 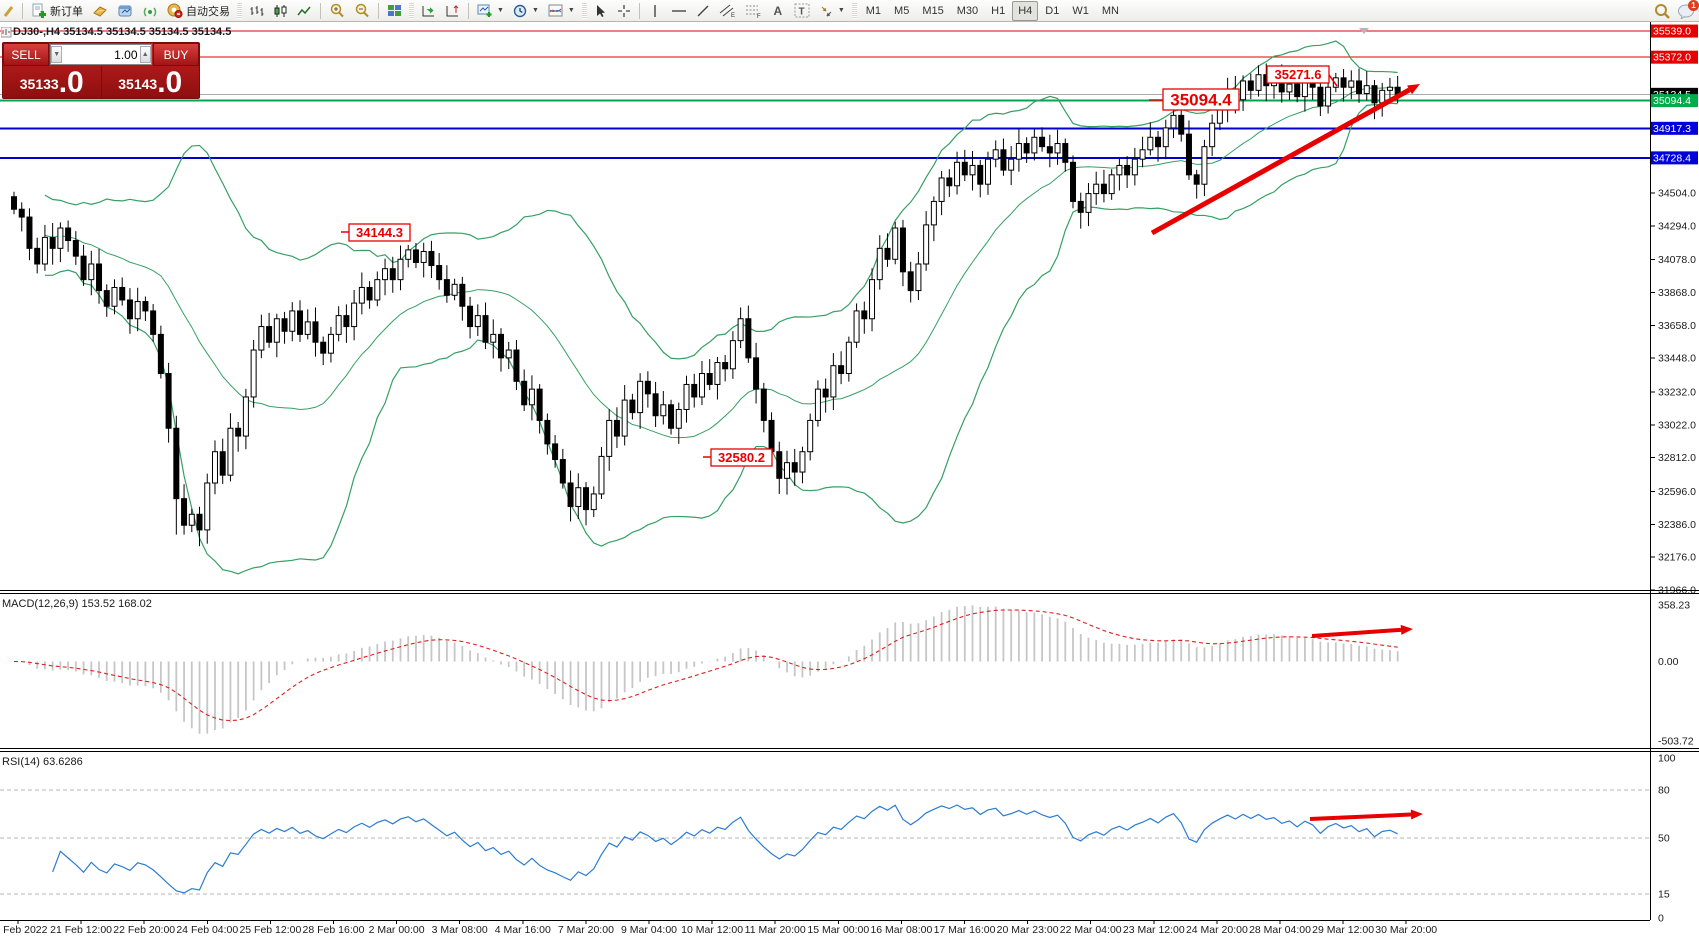 What do you see at coordinates (9, 11) in the screenshot?
I see `clipped-edge-icon` at bounding box center [9, 11].